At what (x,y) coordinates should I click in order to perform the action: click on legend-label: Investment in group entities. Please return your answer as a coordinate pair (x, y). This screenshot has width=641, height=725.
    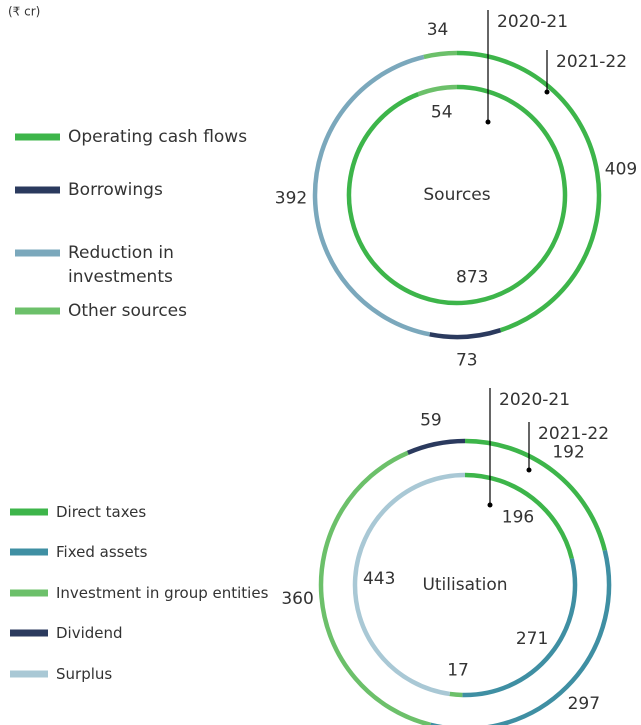
    Looking at the image, I should click on (162, 593).